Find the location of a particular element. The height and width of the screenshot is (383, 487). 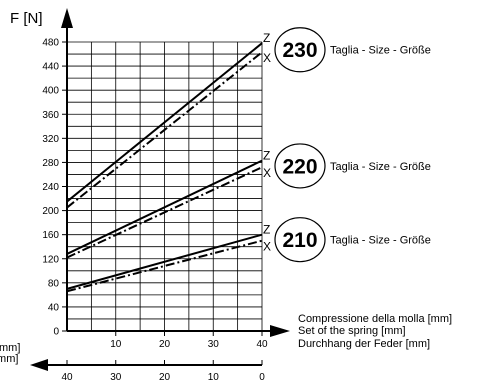

y-tick-label: 480 is located at coordinates (50, 43).